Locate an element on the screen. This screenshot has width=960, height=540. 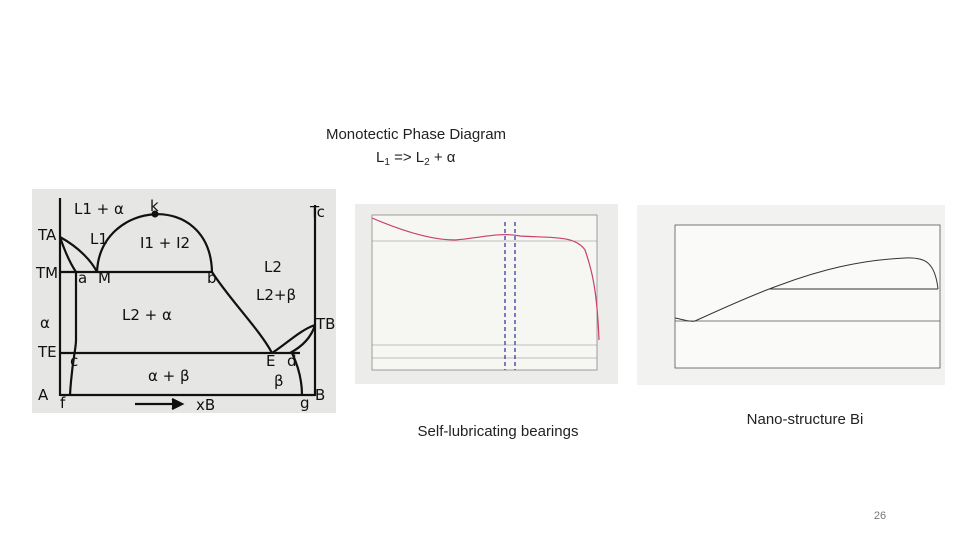
phase-label: TB is located at coordinates (325, 324).